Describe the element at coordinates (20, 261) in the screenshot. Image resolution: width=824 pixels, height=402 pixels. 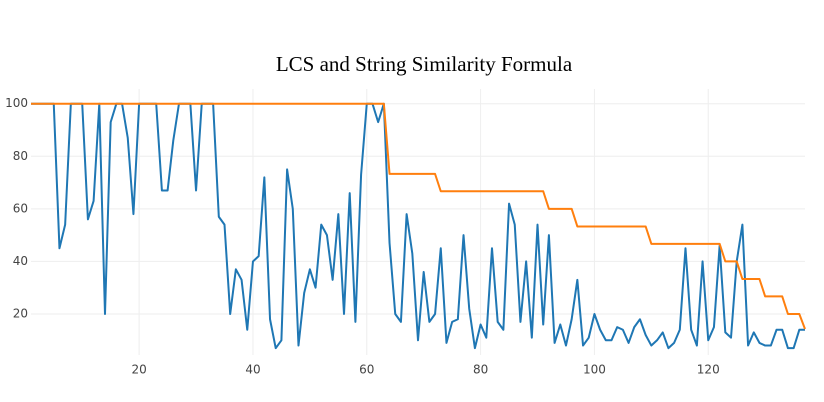
I see `y-tick-label: 40` at that location.